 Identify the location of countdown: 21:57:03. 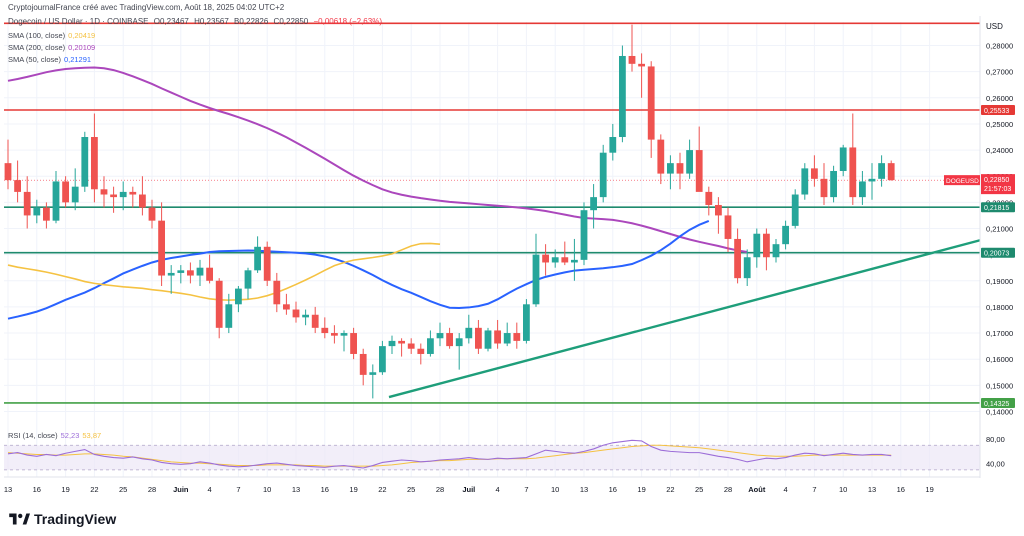
(997, 189).